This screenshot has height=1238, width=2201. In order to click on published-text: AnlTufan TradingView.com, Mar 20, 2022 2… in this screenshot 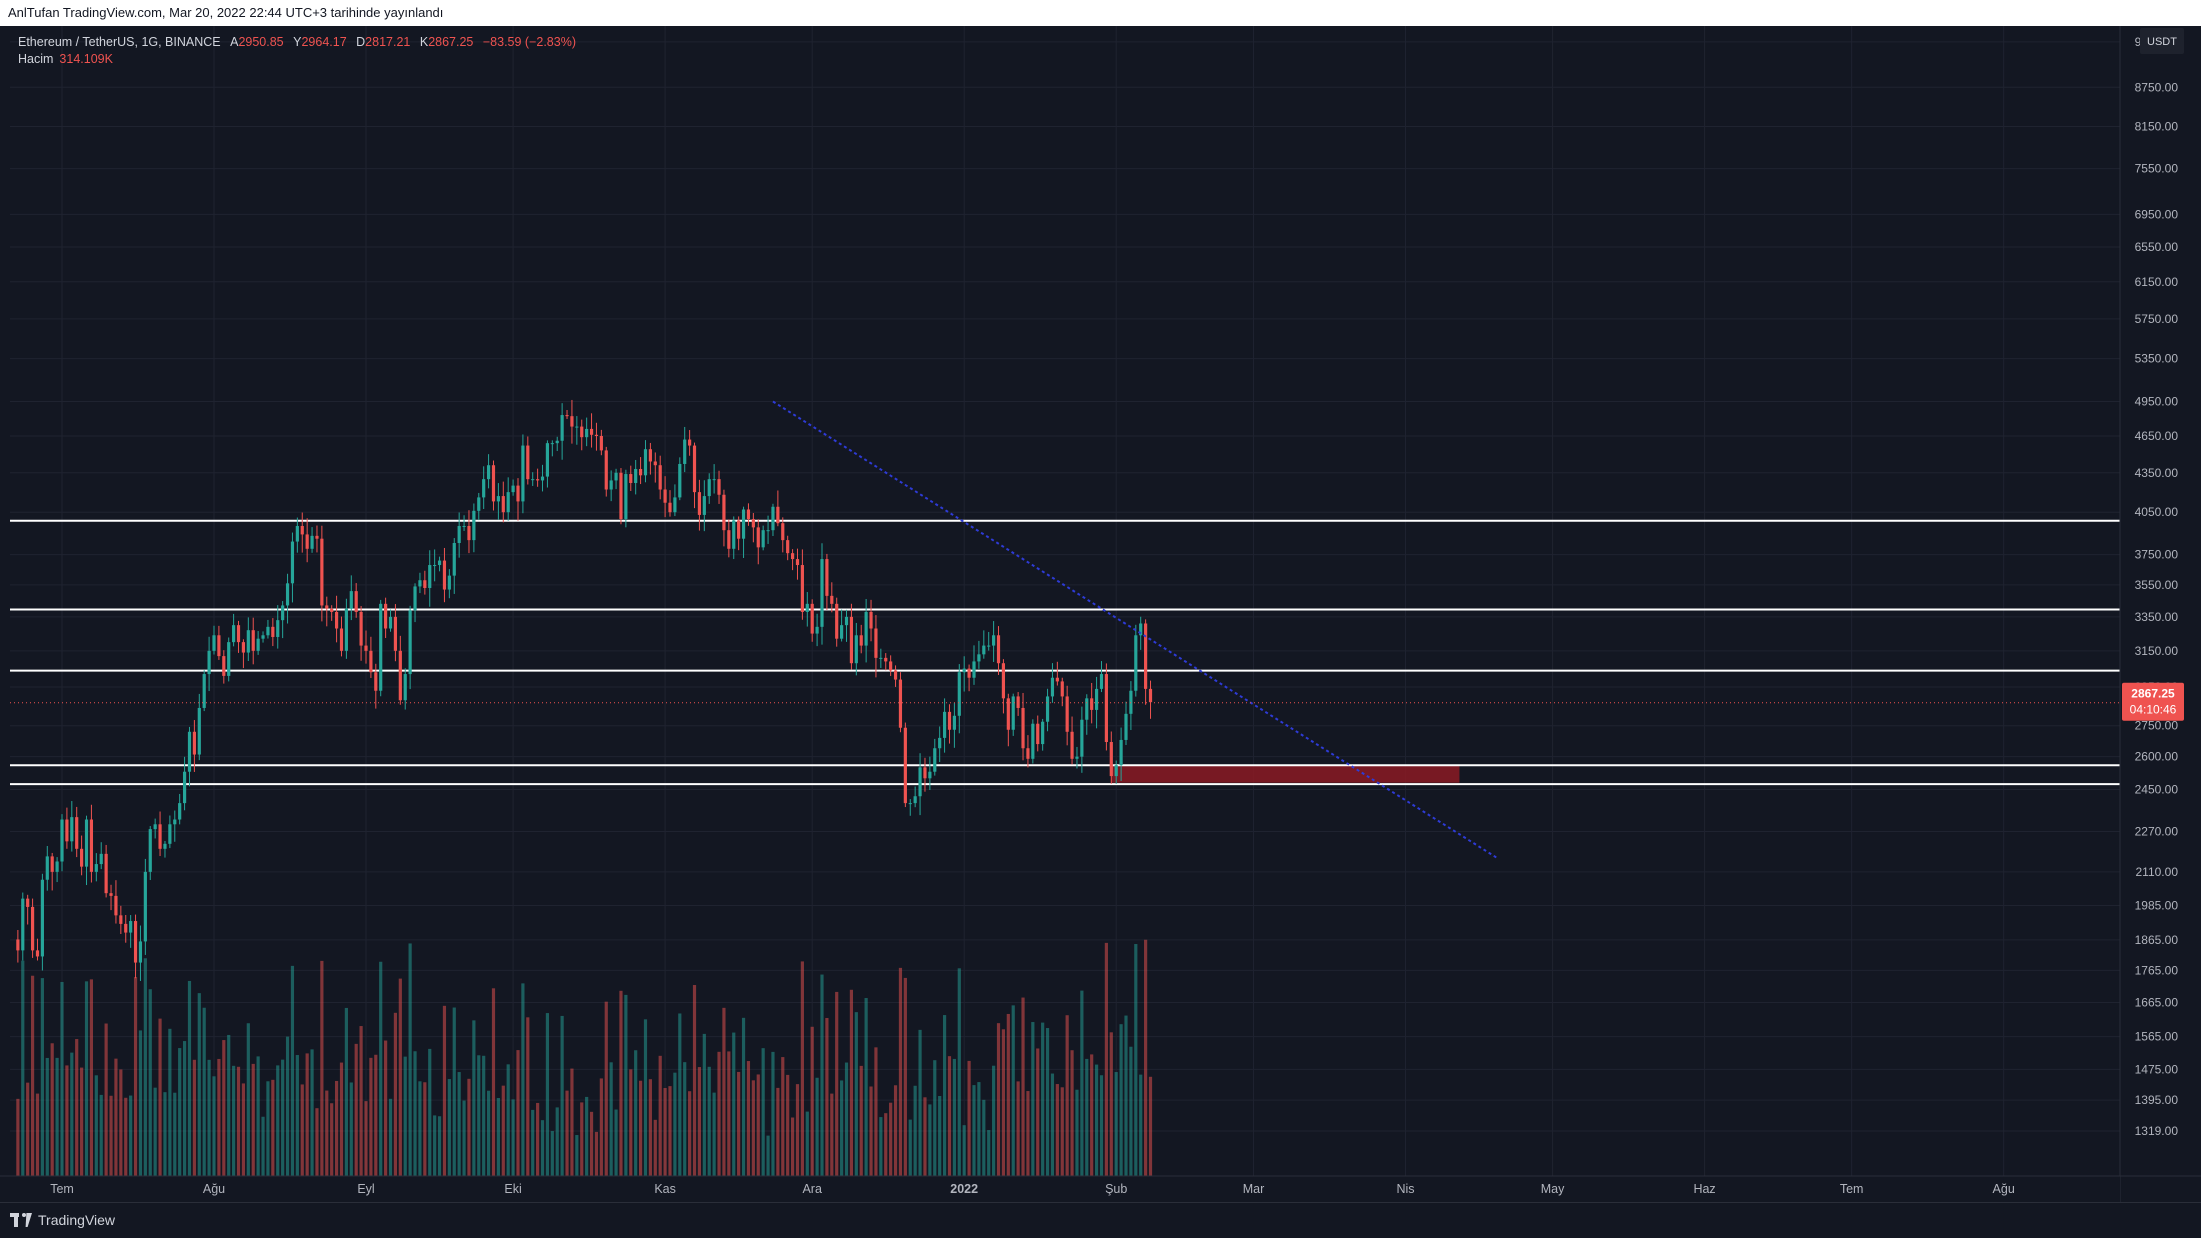, I will do `click(226, 12)`.